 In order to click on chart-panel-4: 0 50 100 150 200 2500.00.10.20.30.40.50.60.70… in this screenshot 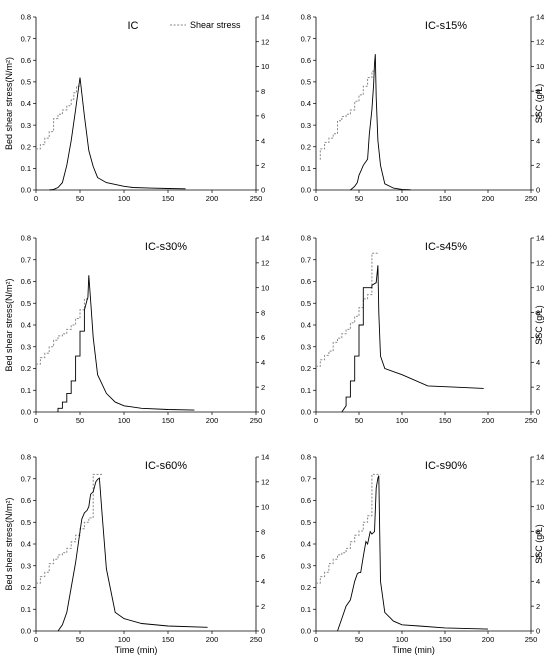, I will do `click(423, 329)`.